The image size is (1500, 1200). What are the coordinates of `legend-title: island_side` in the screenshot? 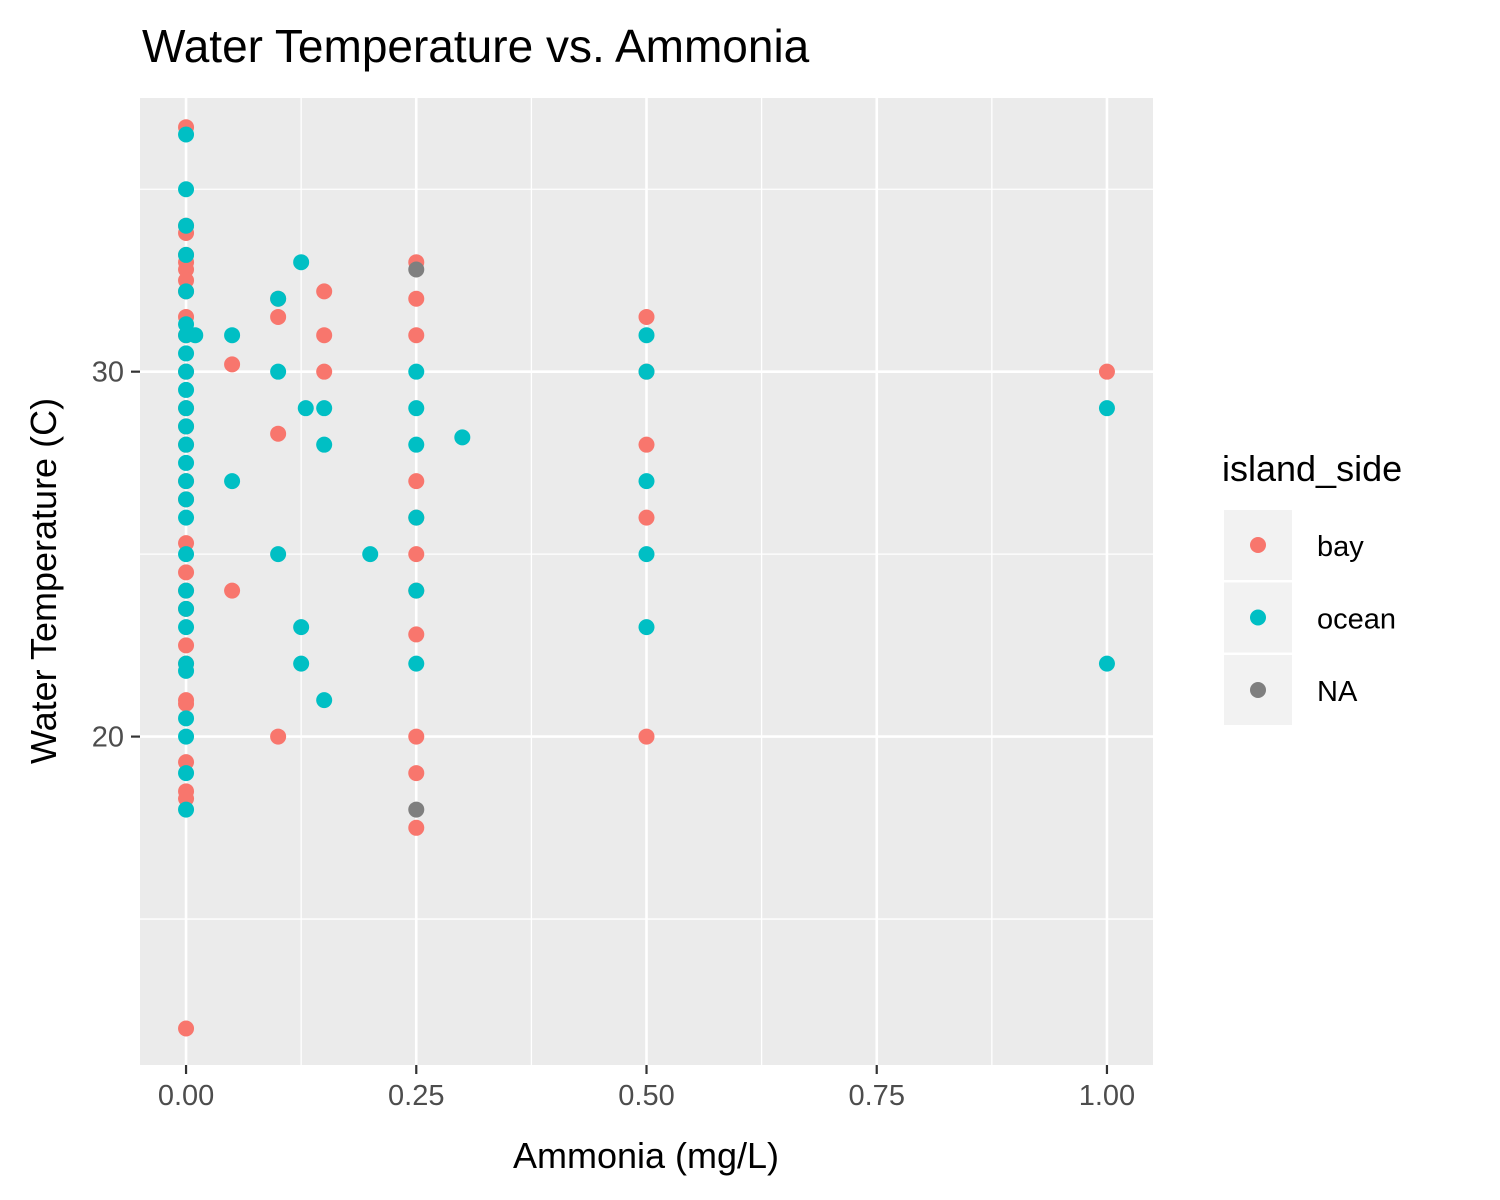 It's located at (1312, 468).